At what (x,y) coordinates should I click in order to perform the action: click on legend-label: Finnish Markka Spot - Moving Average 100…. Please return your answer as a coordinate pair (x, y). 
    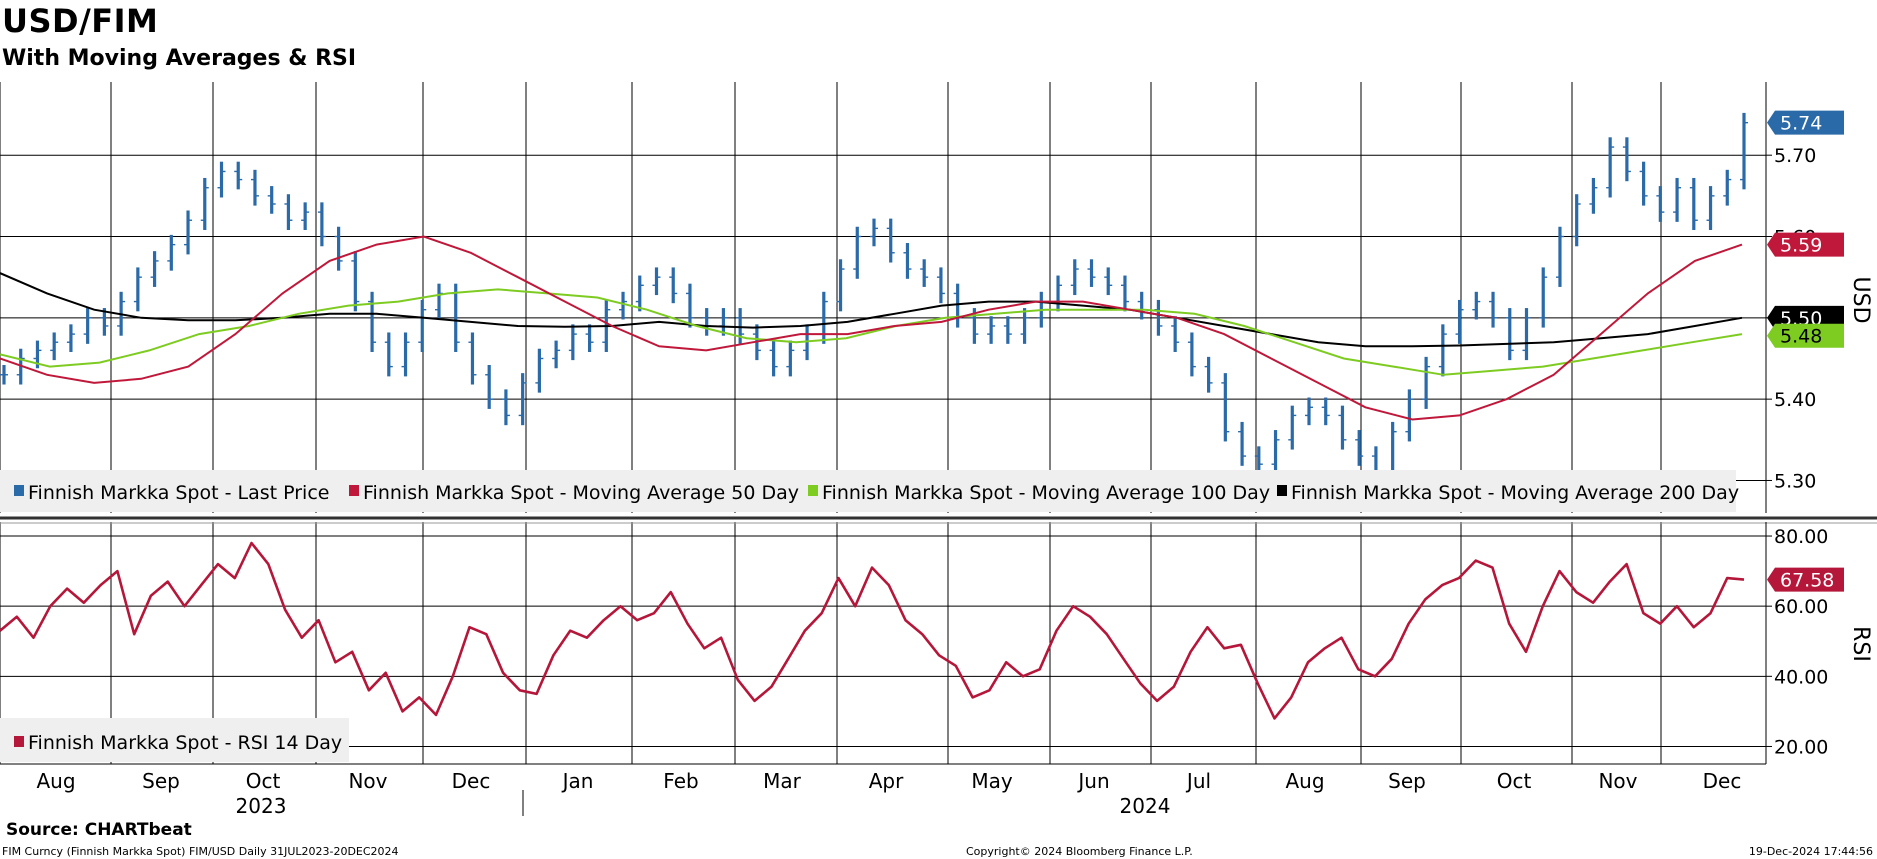
    Looking at the image, I should click on (1046, 493).